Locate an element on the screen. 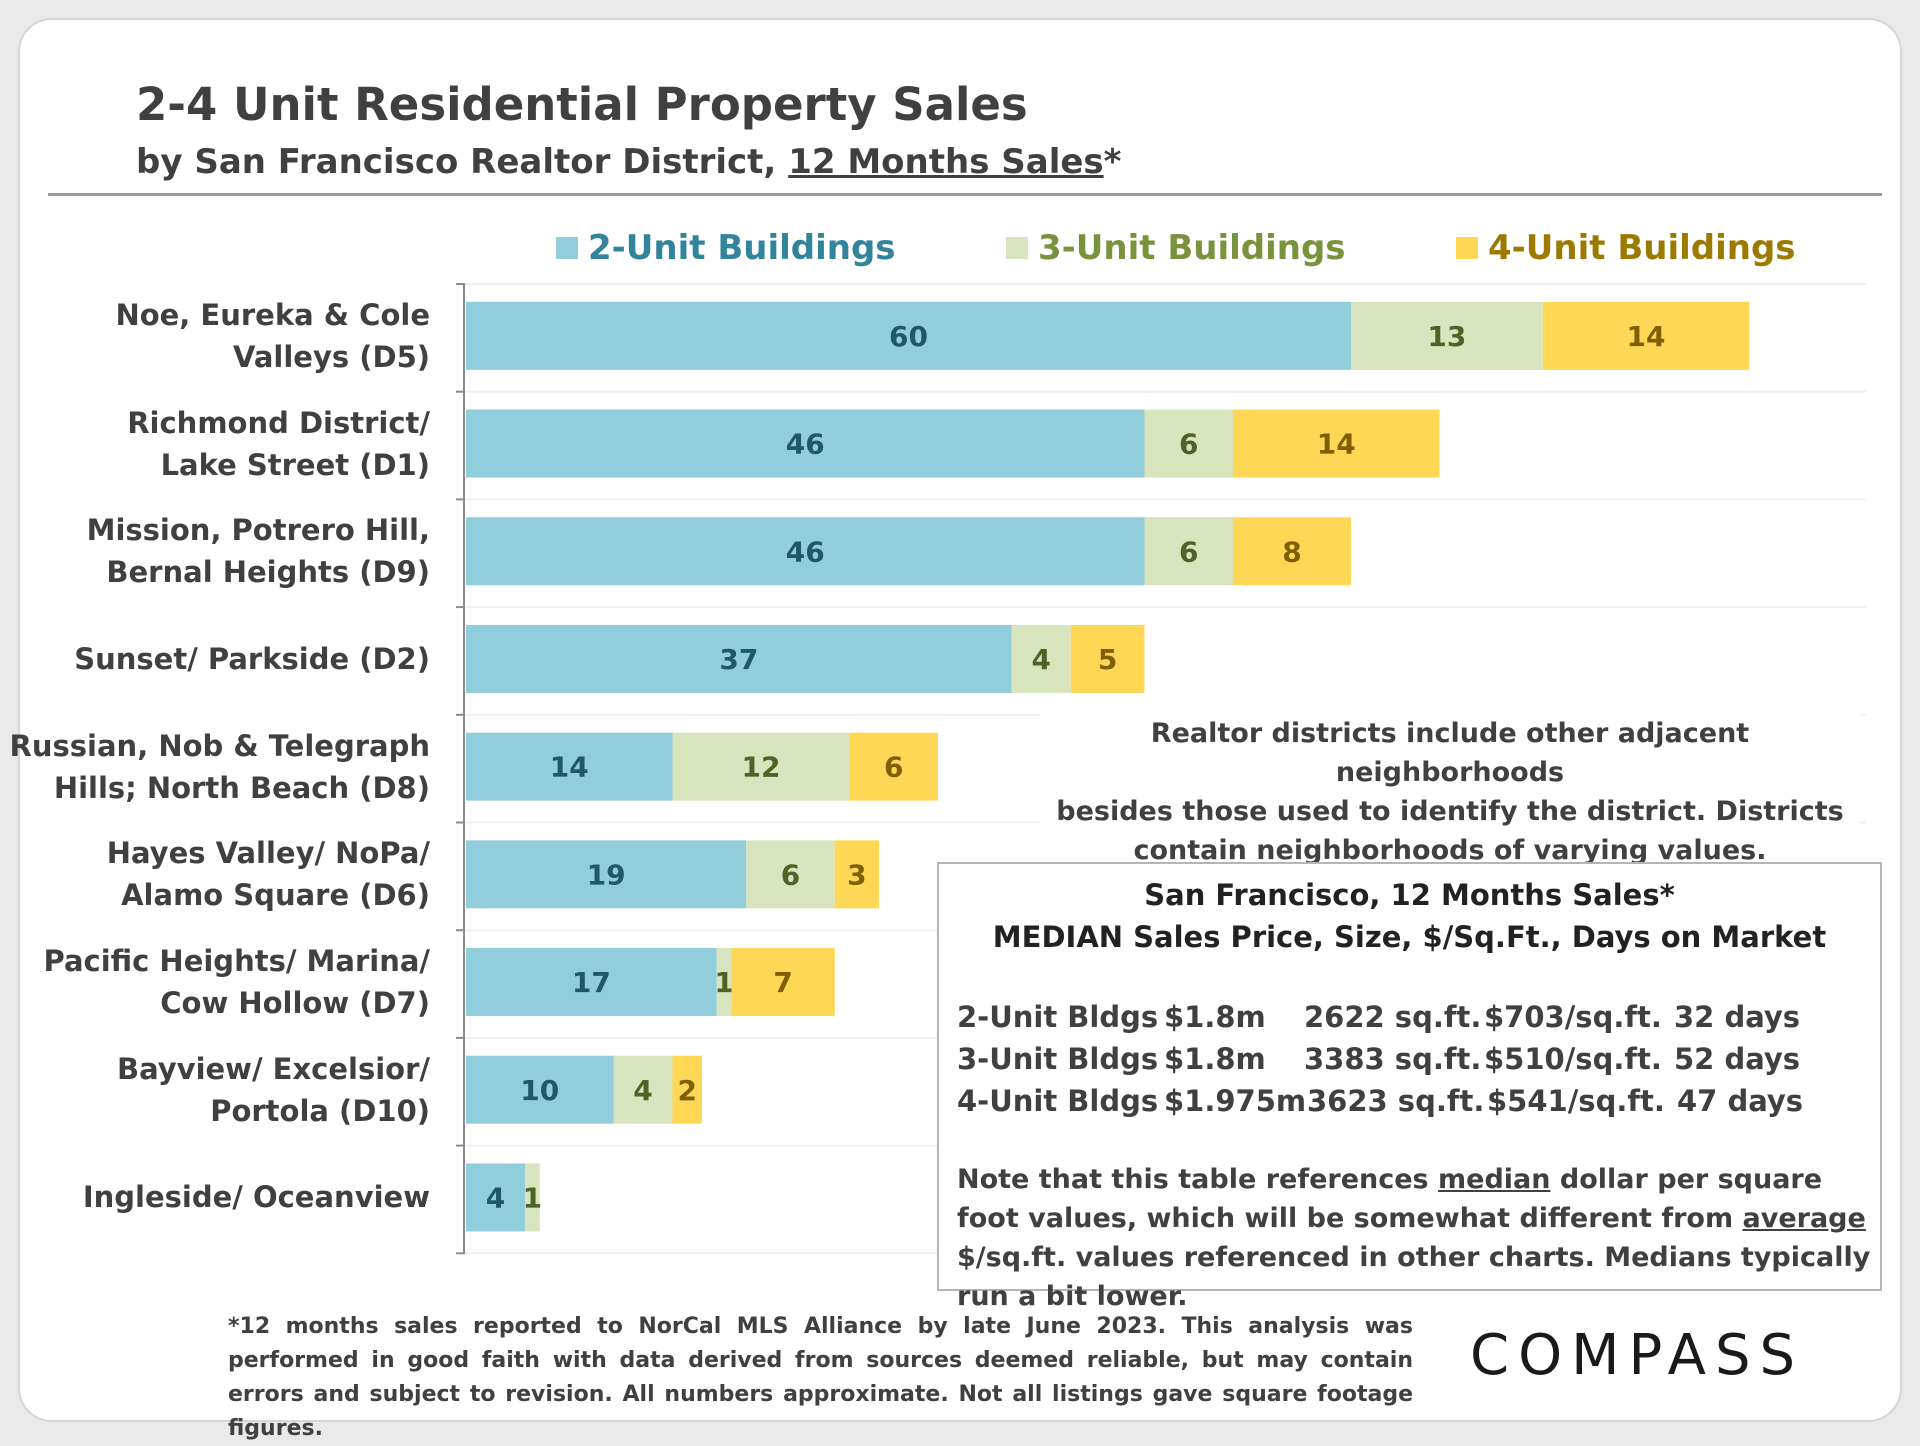  subtitle-underlined: 12 Months Sales is located at coordinates (946, 162).